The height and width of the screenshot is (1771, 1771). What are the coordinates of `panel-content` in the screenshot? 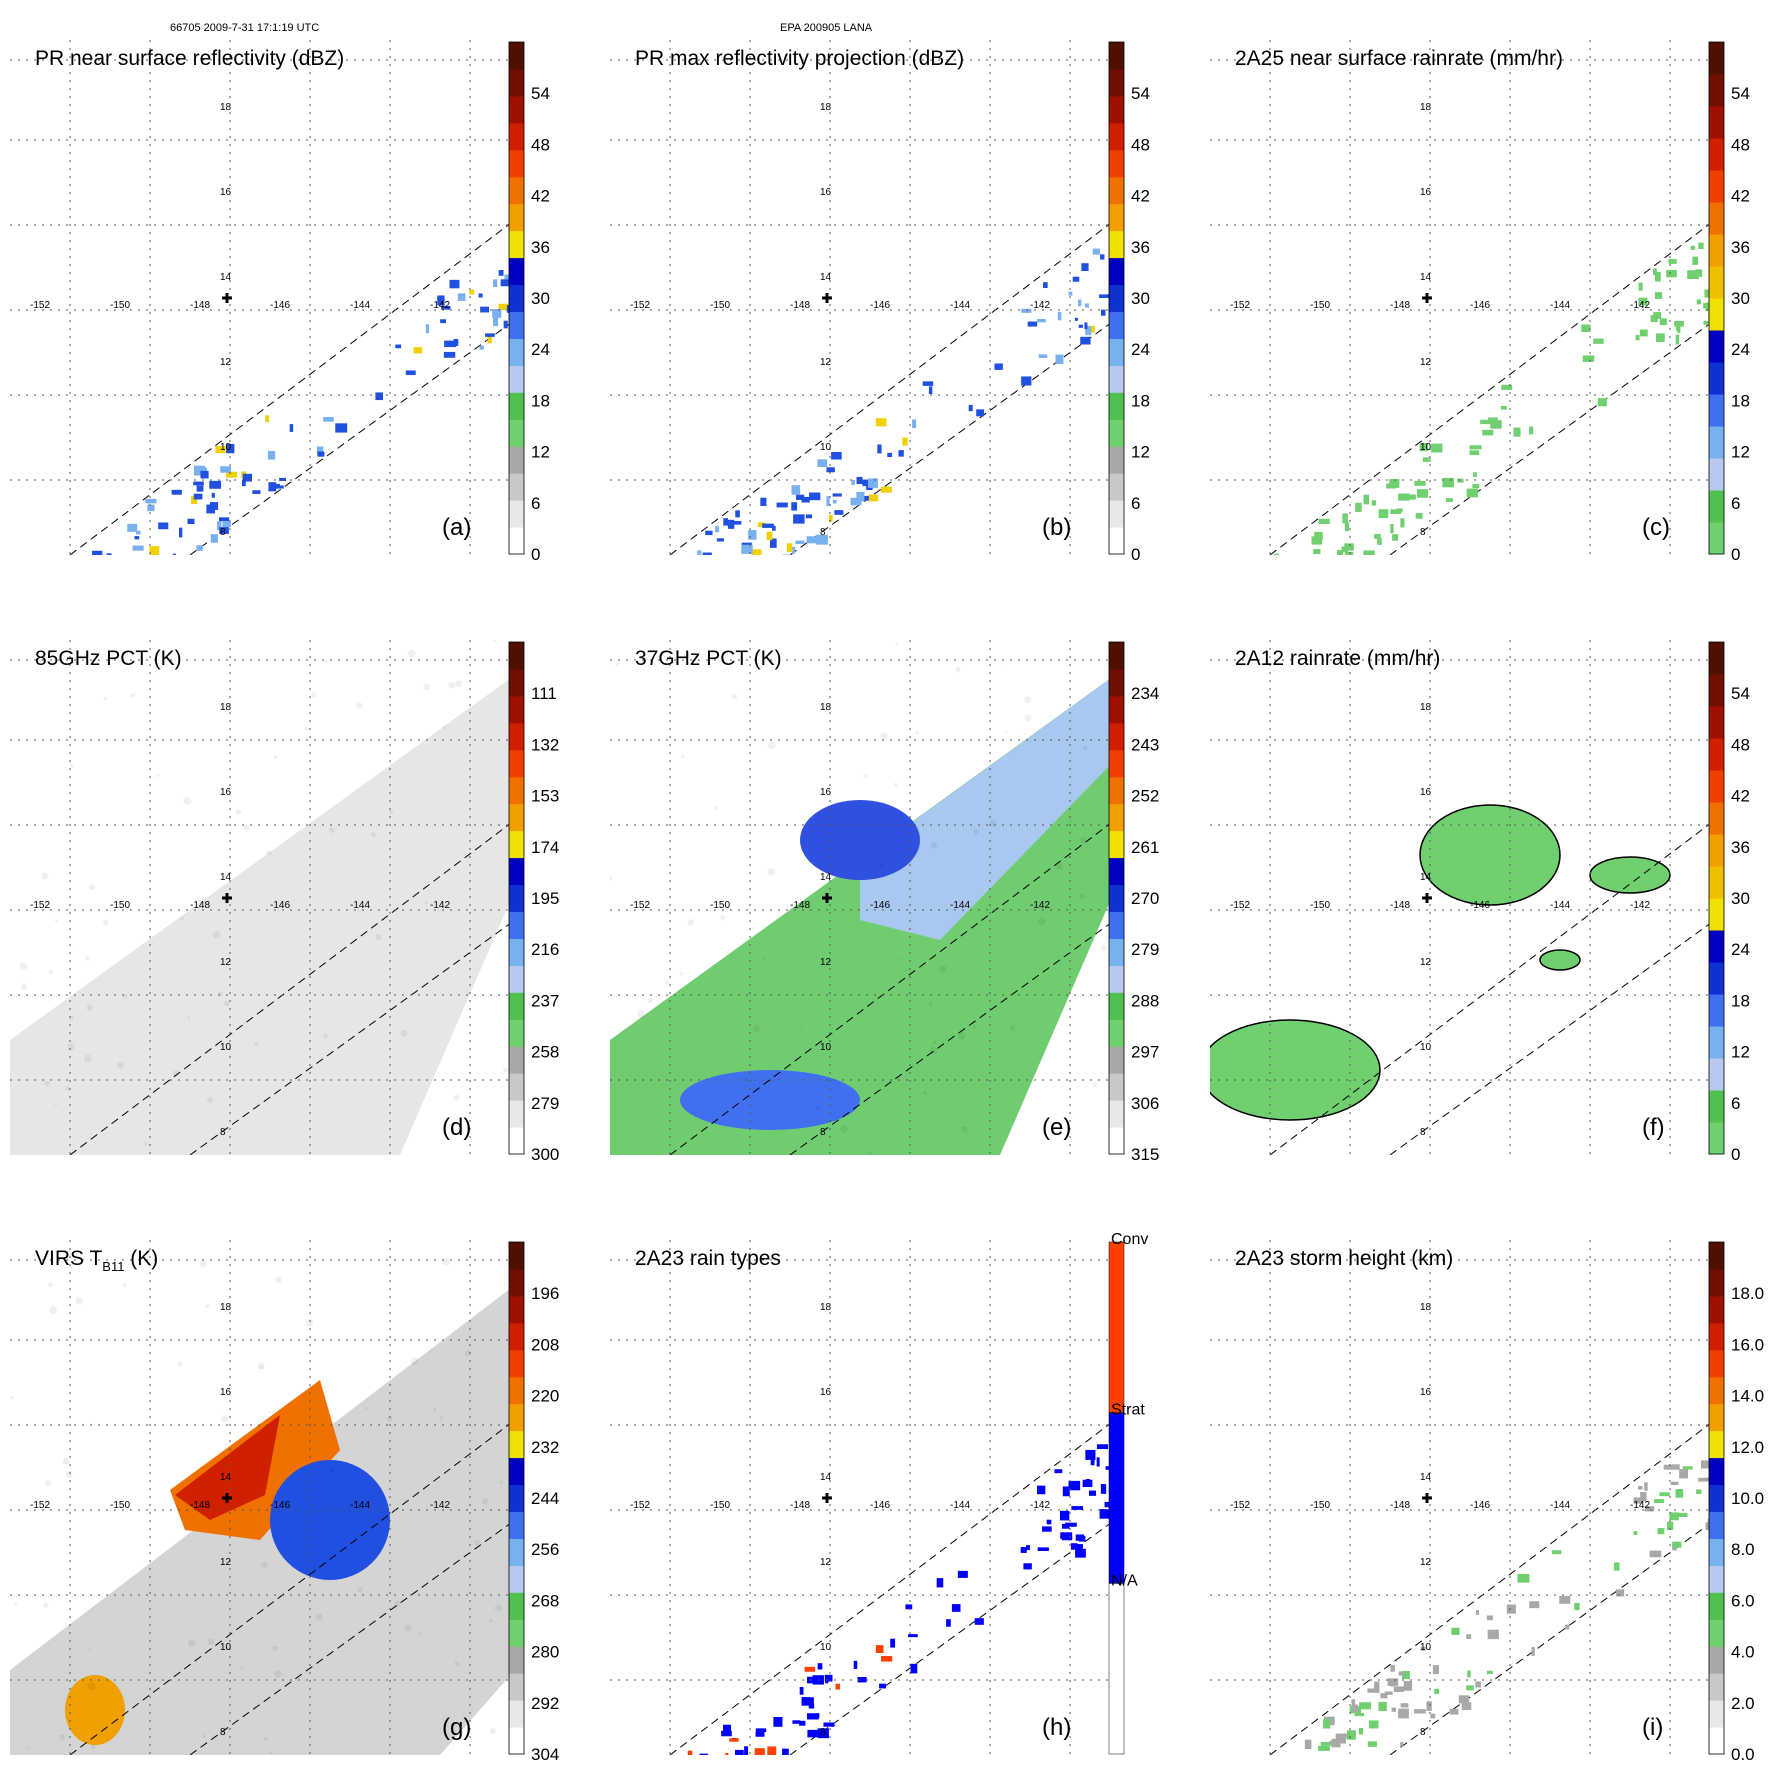 It's located at (862, 899).